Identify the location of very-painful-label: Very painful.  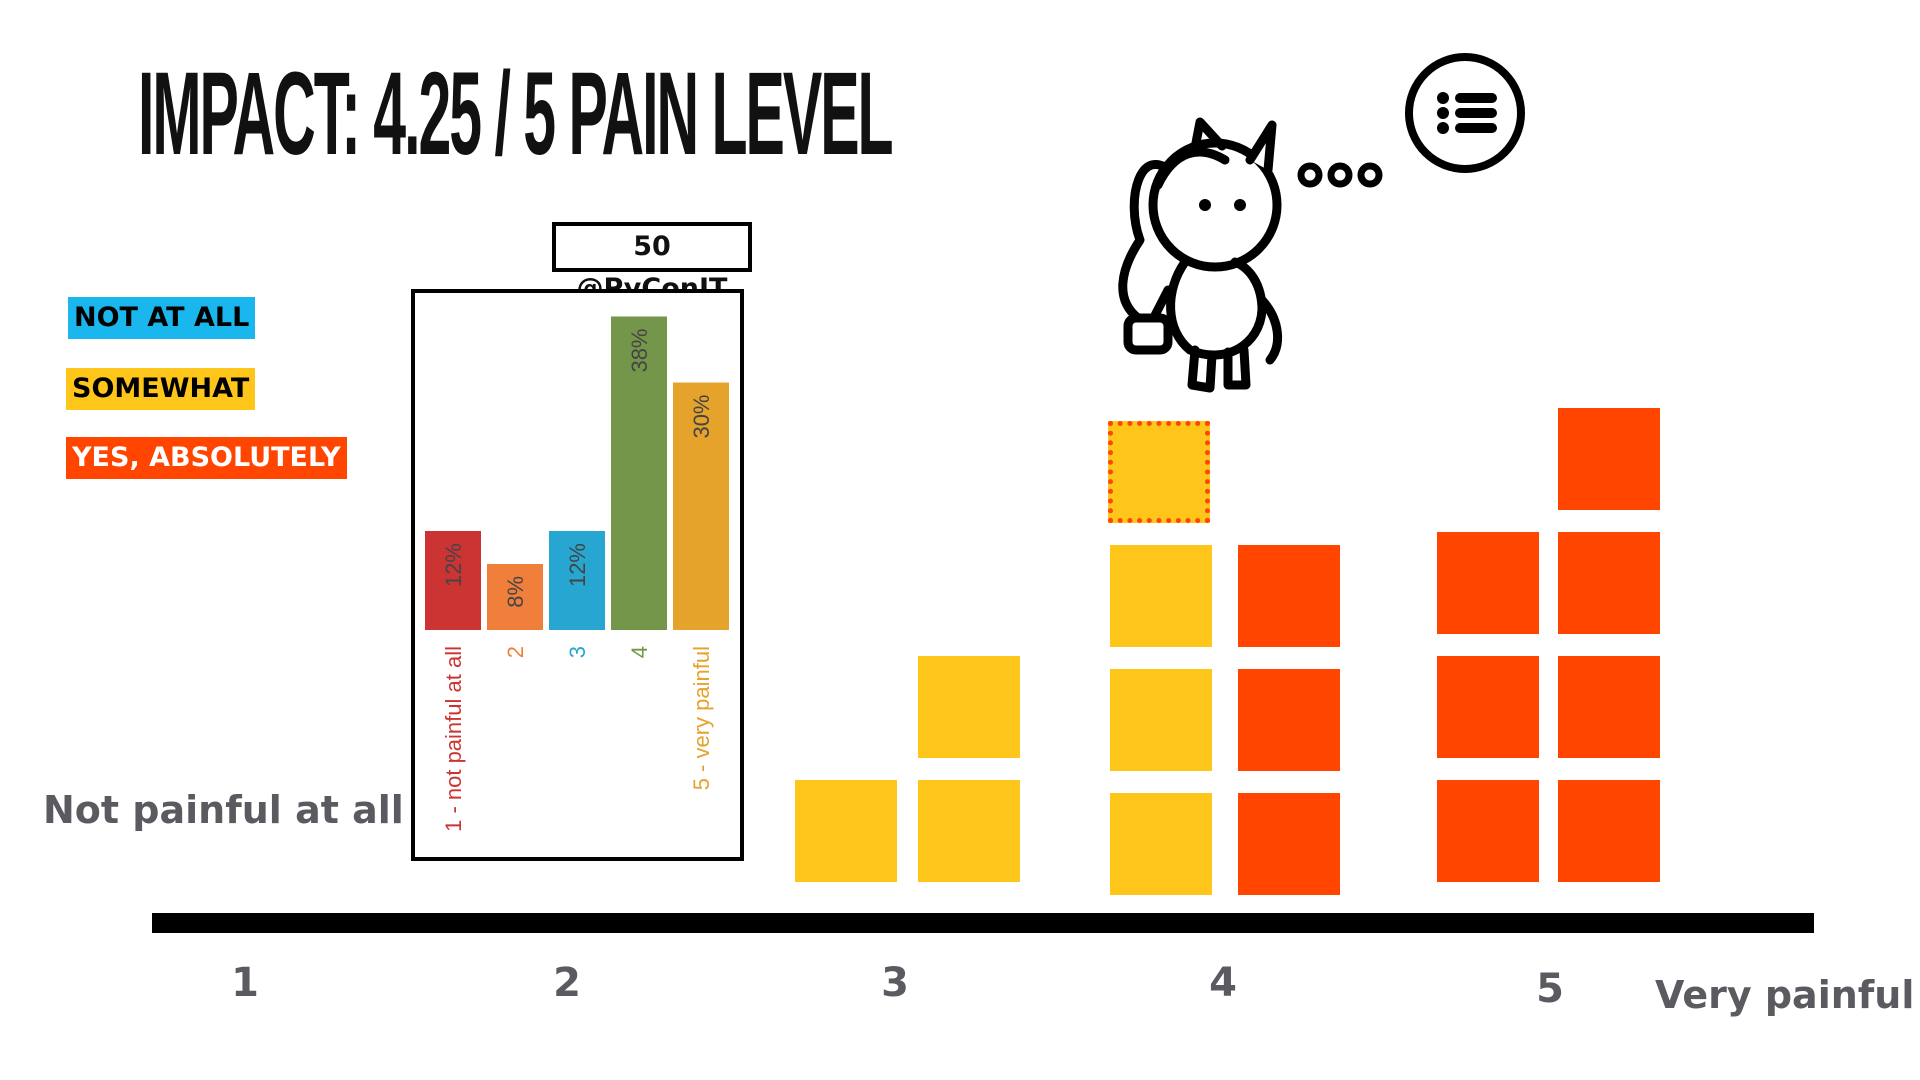
(1785, 995).